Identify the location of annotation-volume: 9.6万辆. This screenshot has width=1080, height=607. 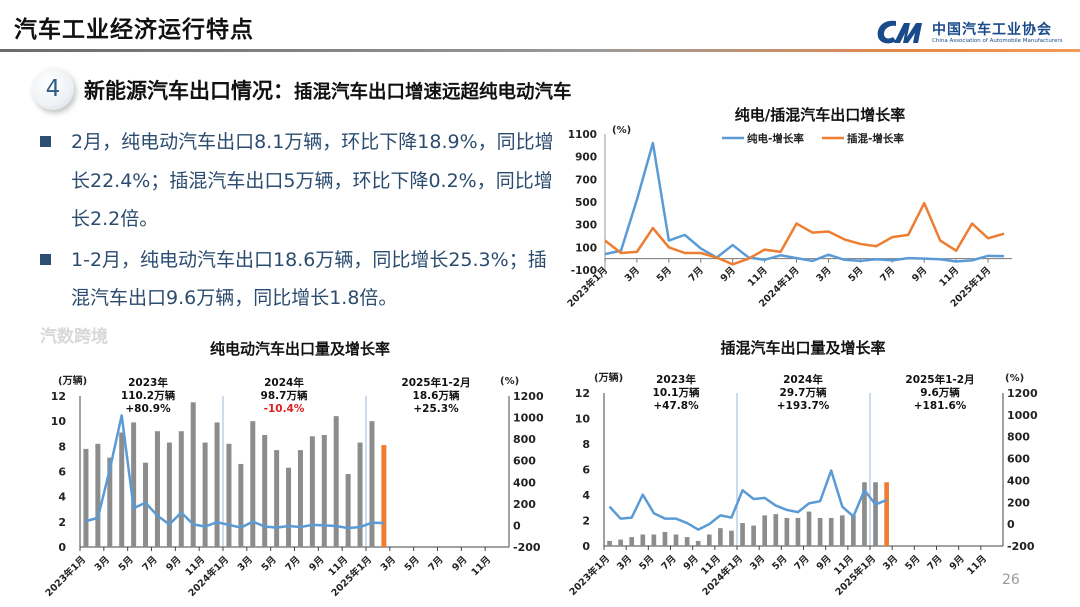
(940, 392).